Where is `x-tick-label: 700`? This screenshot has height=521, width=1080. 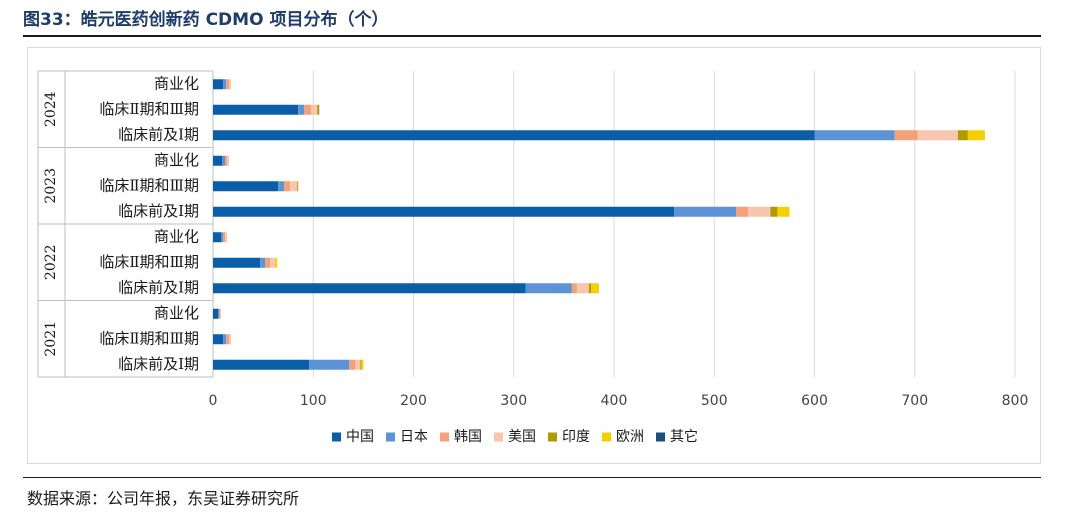 x-tick-label: 700 is located at coordinates (914, 401).